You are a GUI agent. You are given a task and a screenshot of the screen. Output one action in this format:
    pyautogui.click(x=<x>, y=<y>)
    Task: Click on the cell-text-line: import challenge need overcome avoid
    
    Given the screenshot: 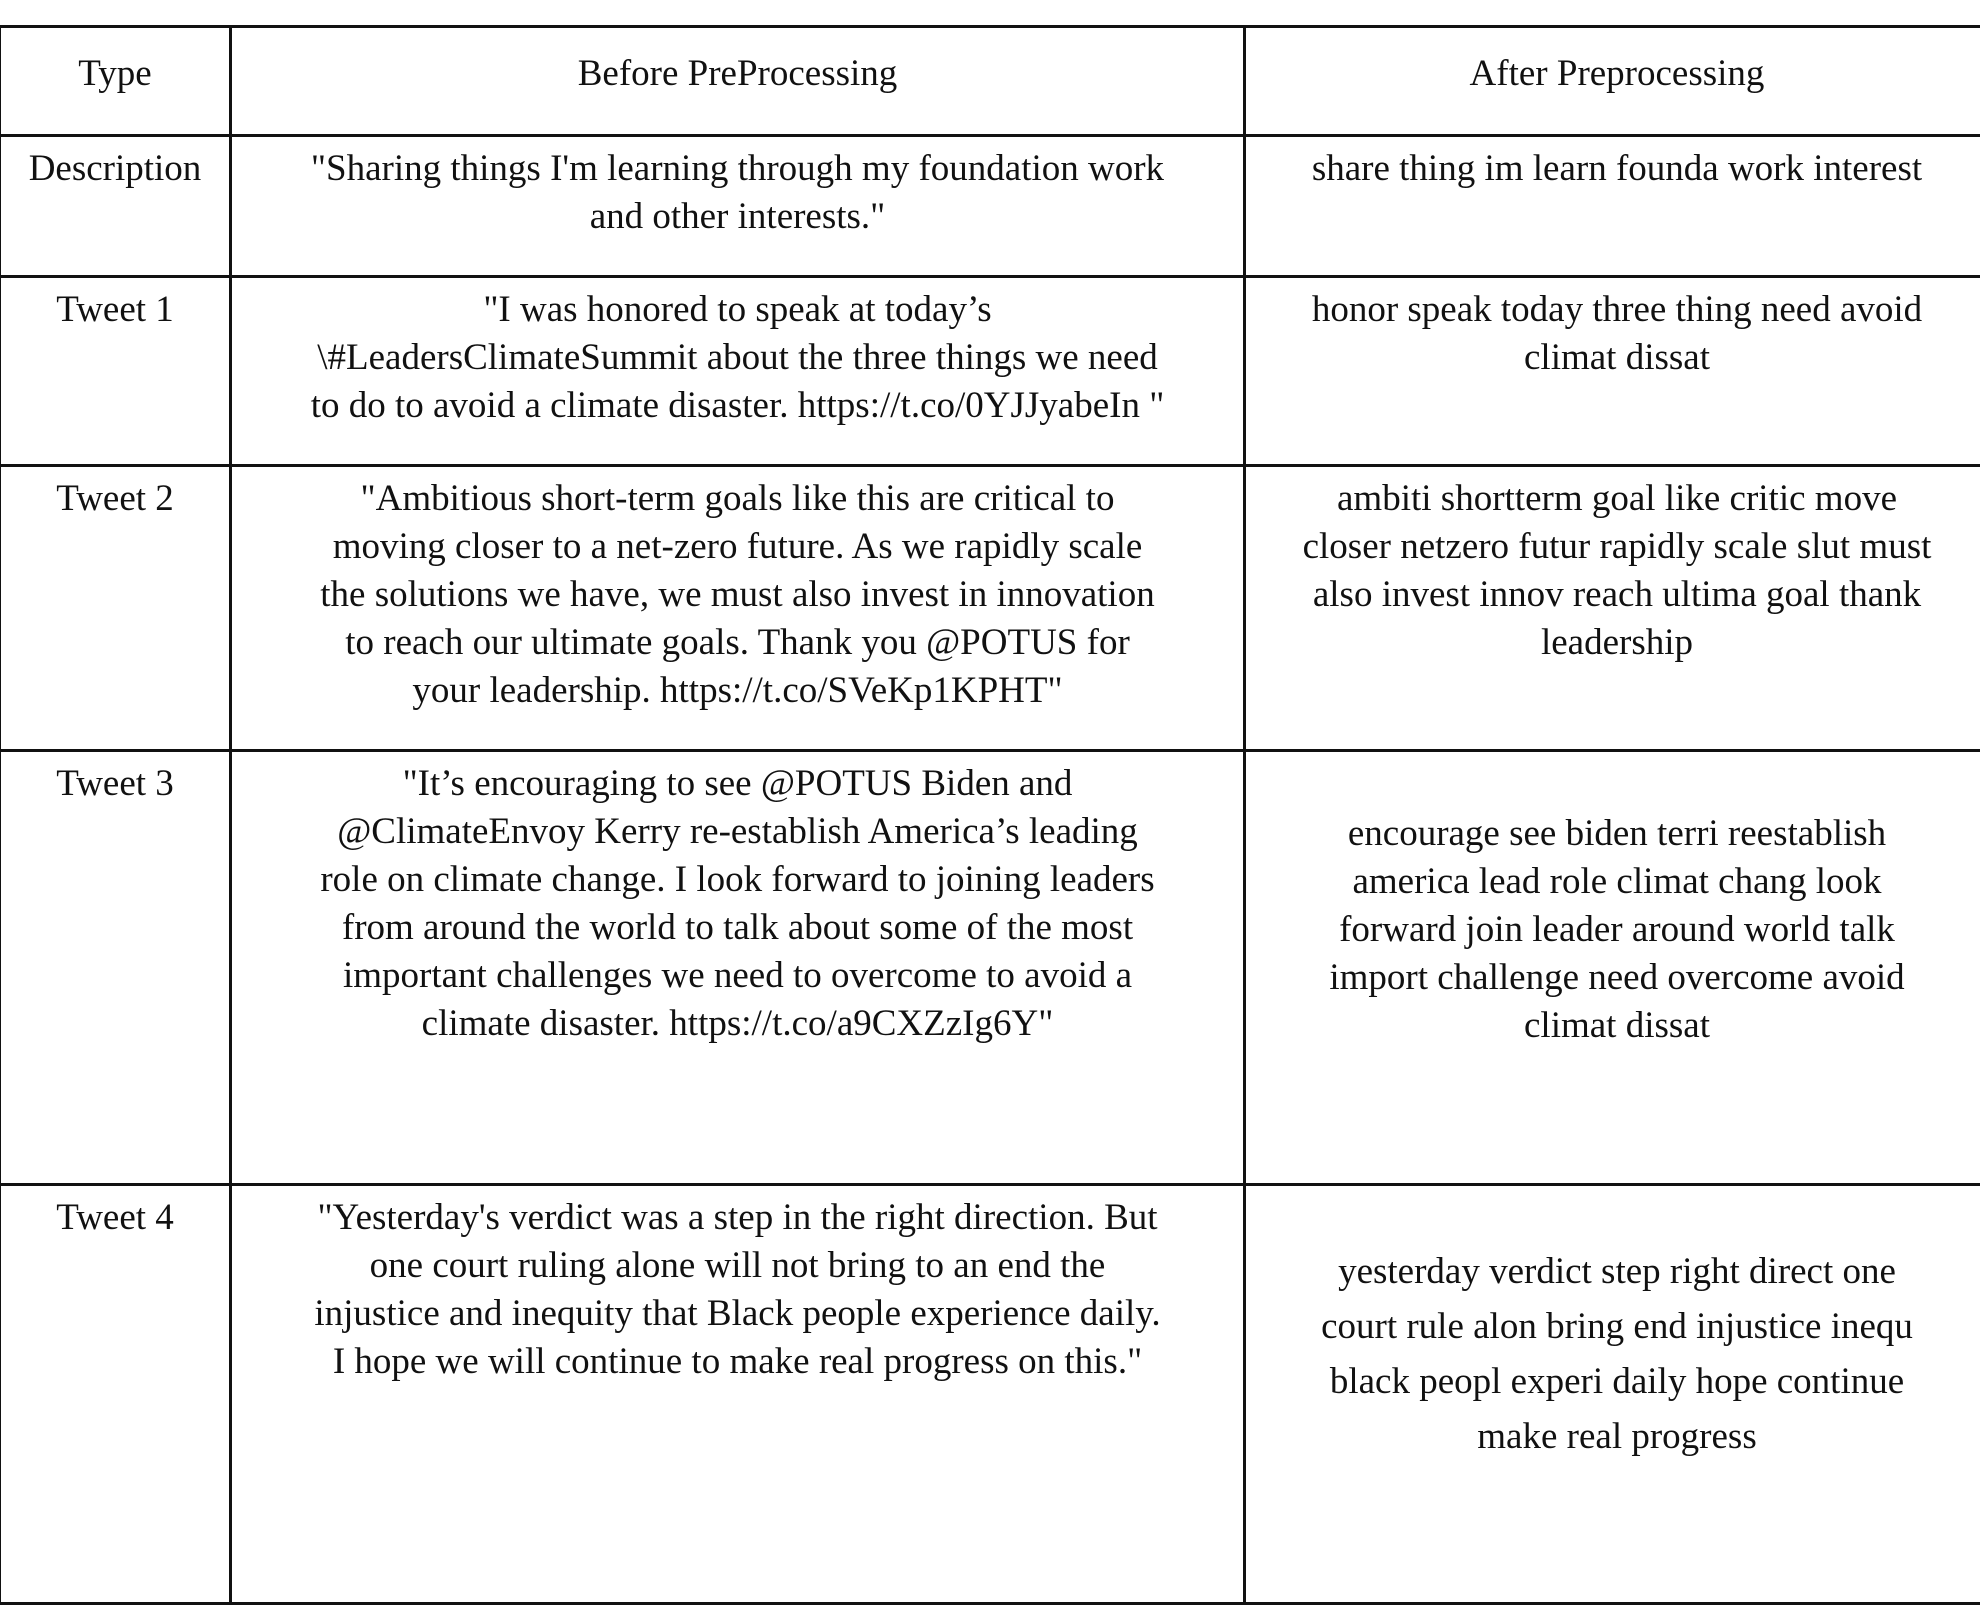 What is the action you would take?
    pyautogui.click(x=1615, y=978)
    